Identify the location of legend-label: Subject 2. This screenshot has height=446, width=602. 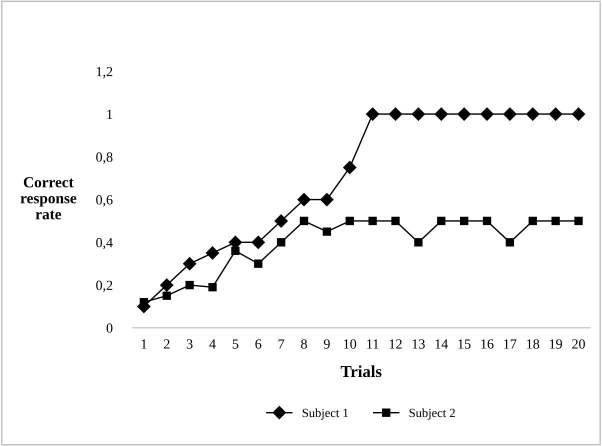
(432, 414).